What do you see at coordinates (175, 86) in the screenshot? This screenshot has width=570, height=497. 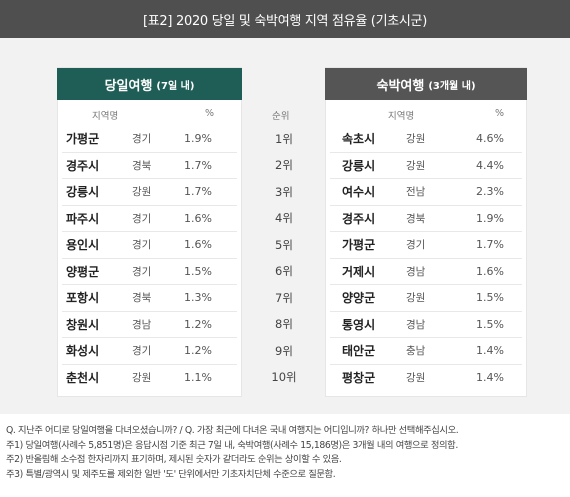 I see `day-trip-subtitle: (7일 내)` at bounding box center [175, 86].